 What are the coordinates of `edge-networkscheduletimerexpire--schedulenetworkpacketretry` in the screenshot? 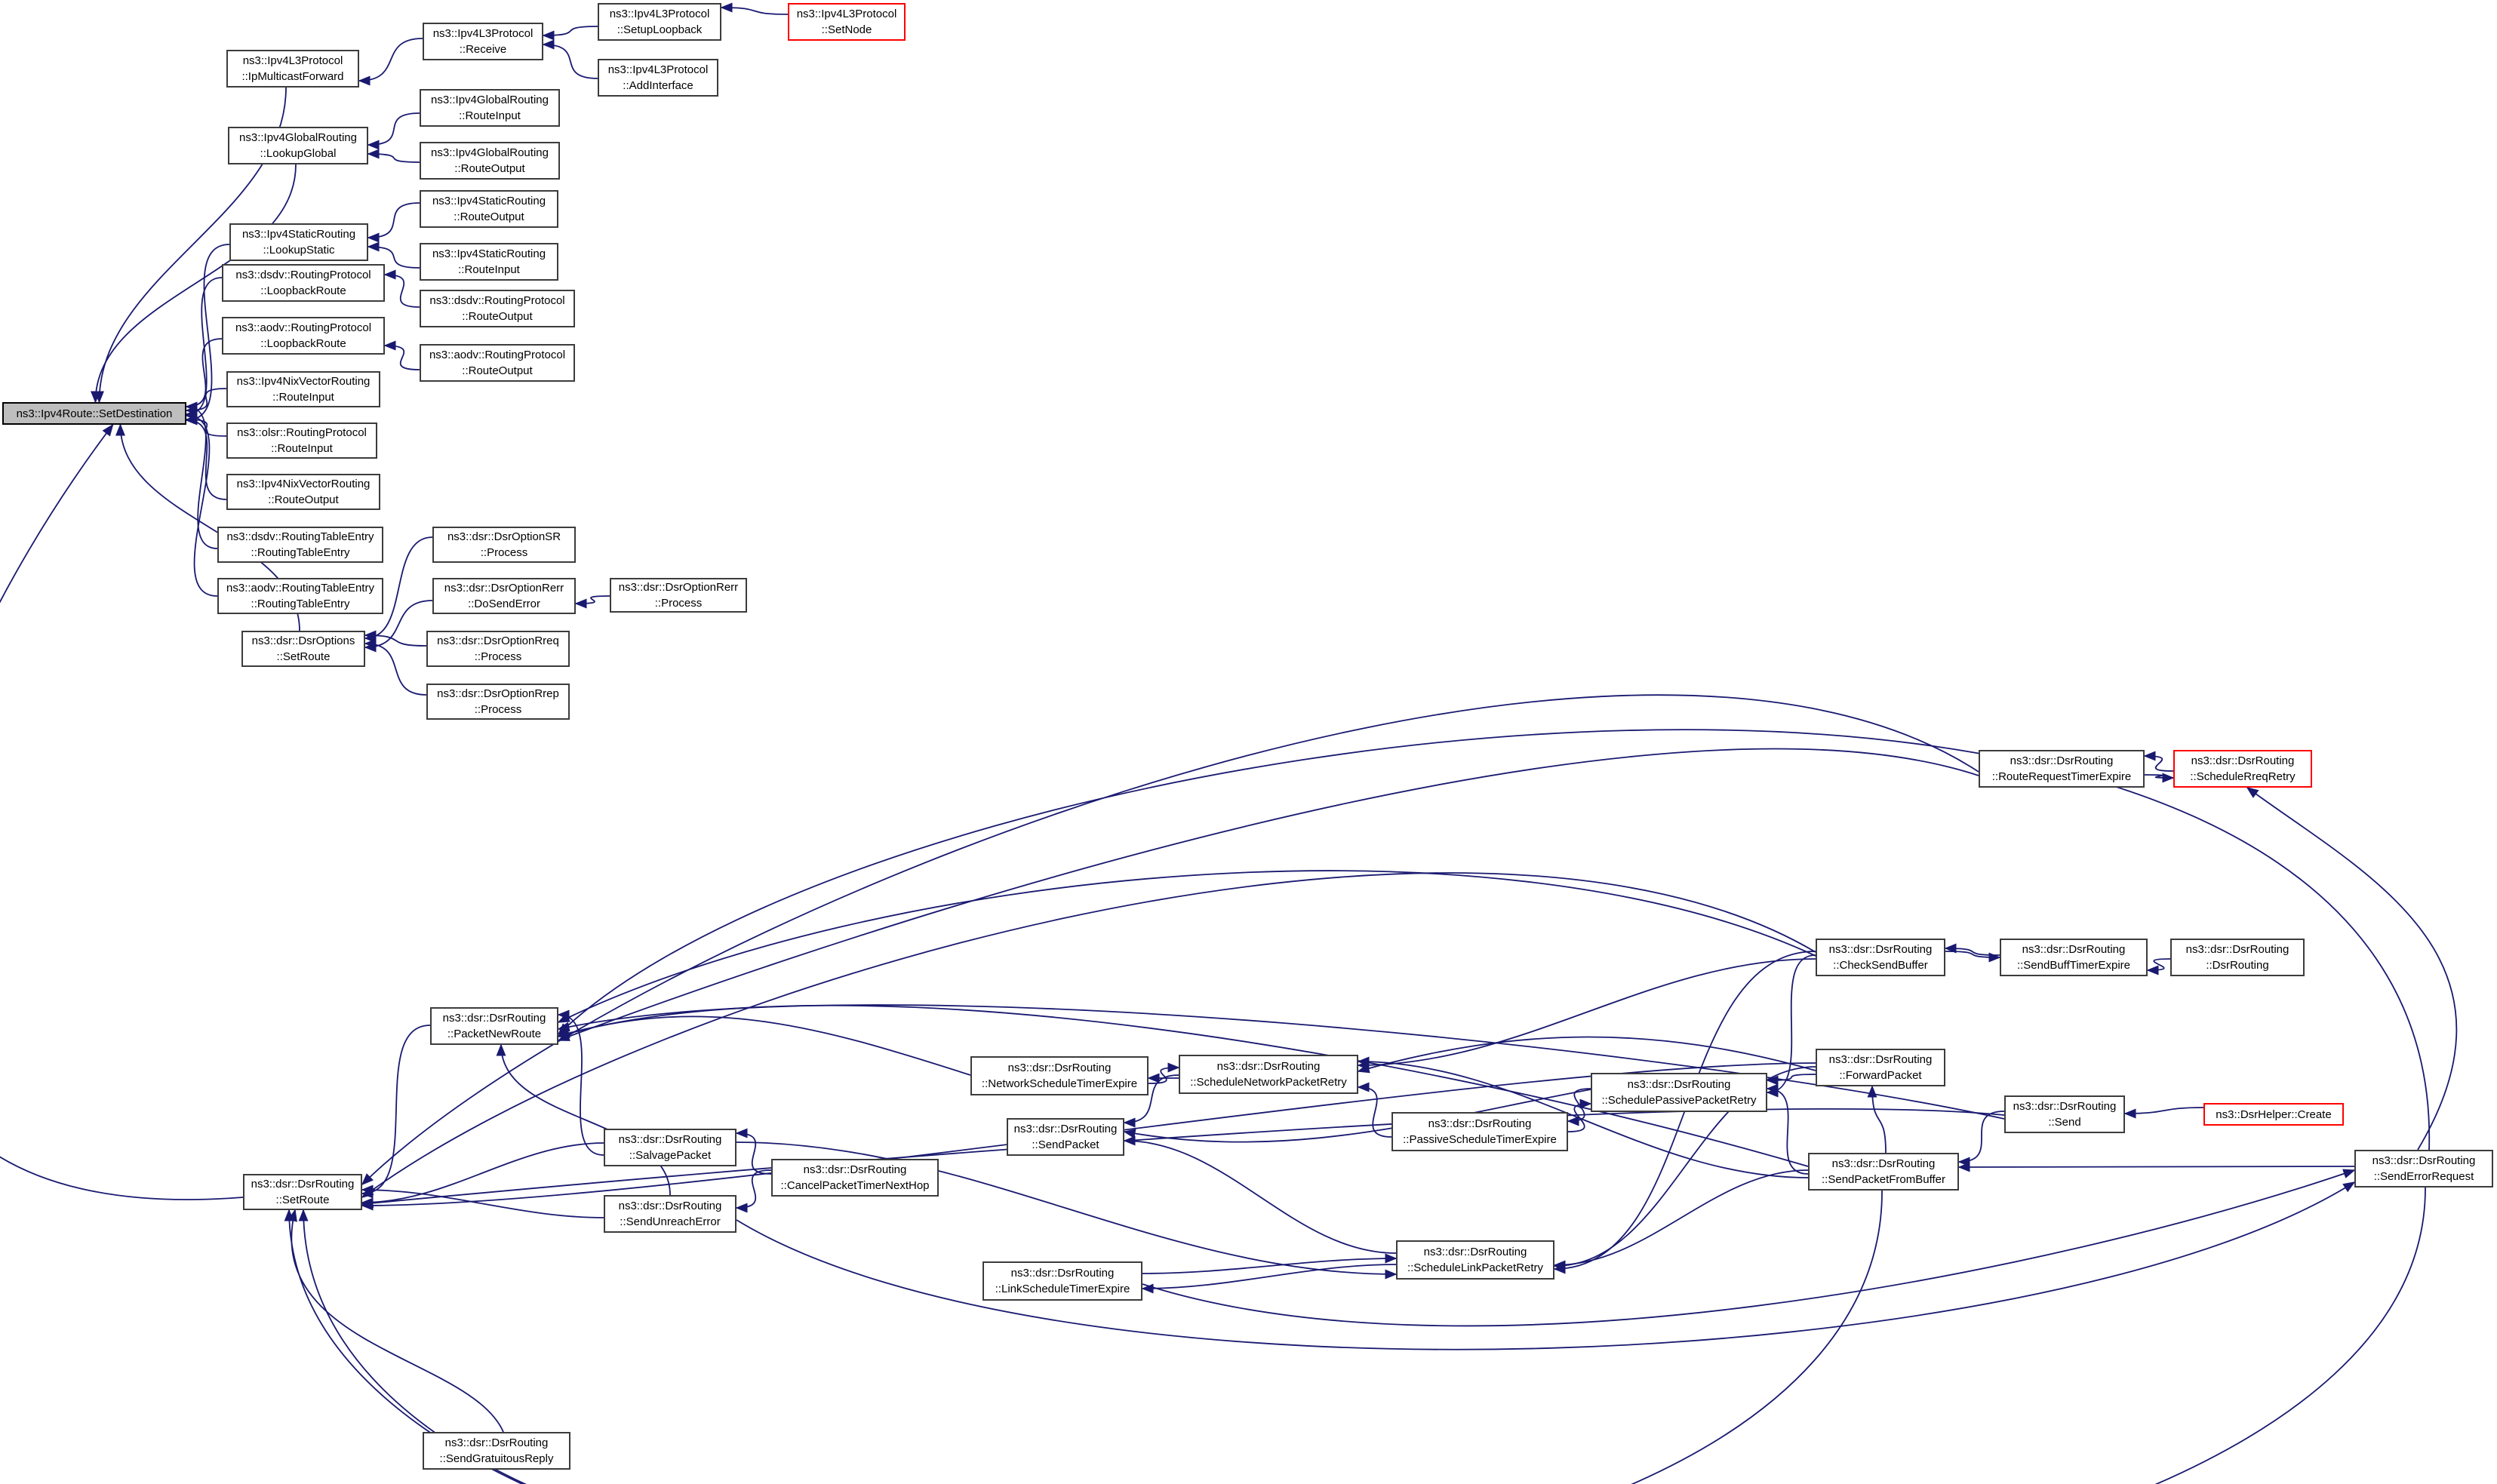 It's located at (1164, 1073).